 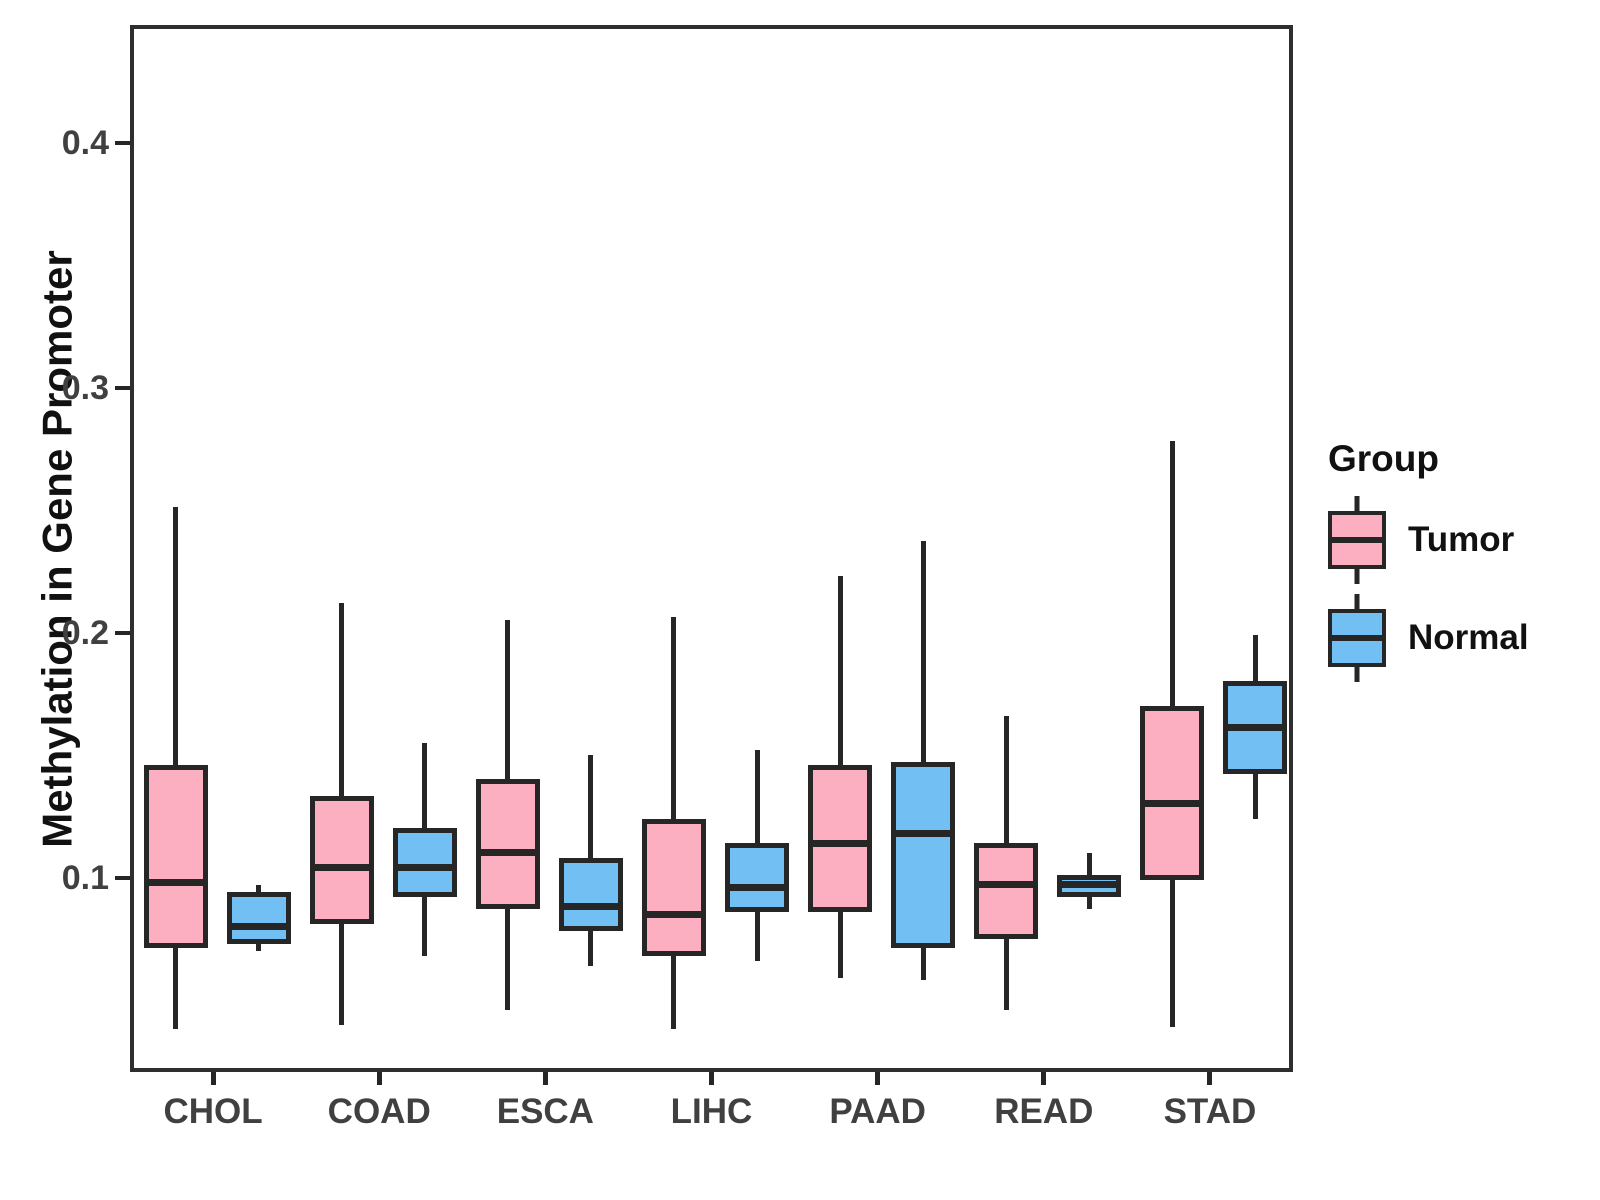 What do you see at coordinates (85, 633) in the screenshot?
I see `y-tick-label: 0.2` at bounding box center [85, 633].